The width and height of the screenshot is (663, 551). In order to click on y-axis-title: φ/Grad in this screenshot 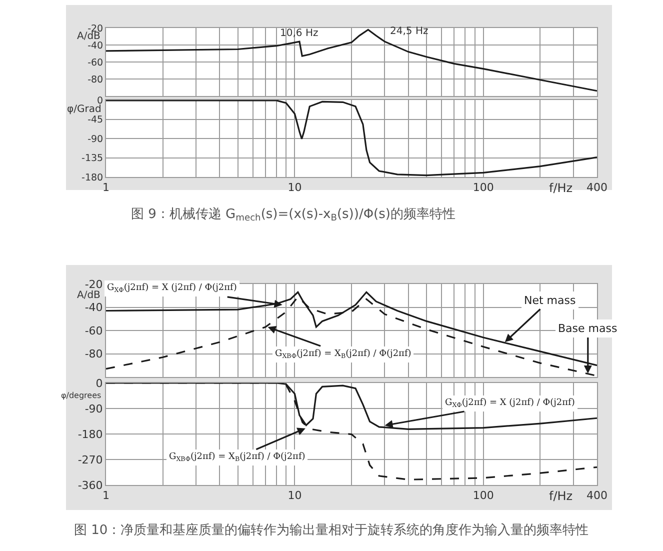, I will do `click(84, 109)`.